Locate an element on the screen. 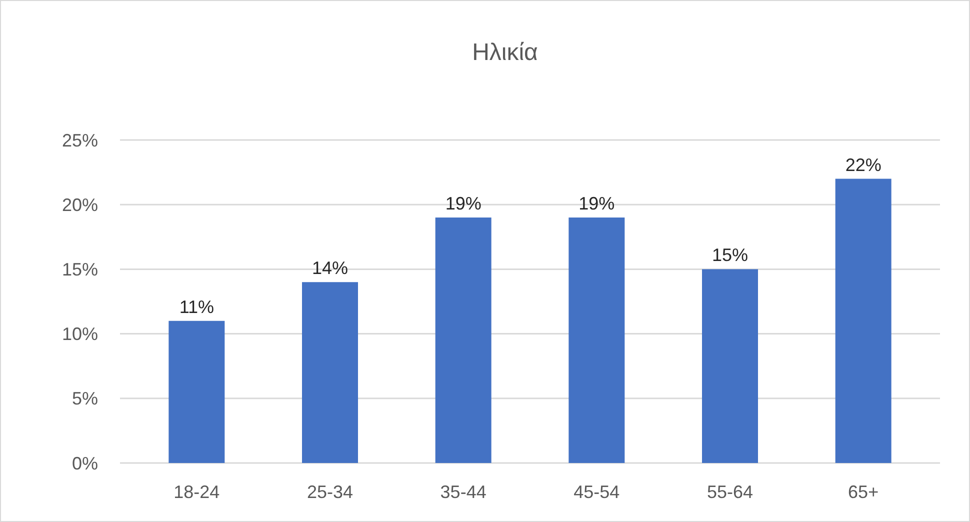  x-tick-label: 25-34 is located at coordinates (330, 492).